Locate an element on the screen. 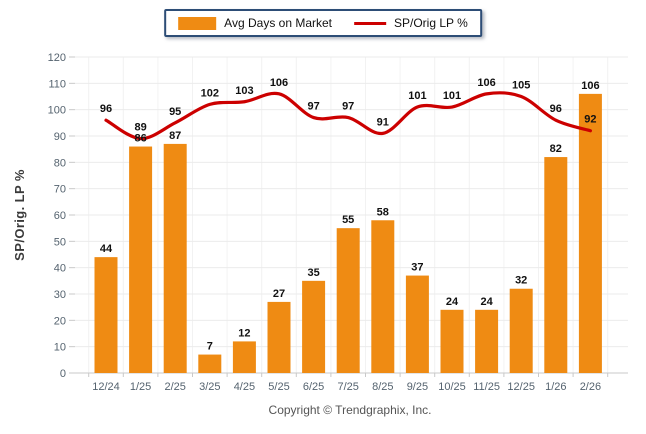 This screenshot has width=646, height=434. y-axis-tick-label: 40 is located at coordinates (60, 269).